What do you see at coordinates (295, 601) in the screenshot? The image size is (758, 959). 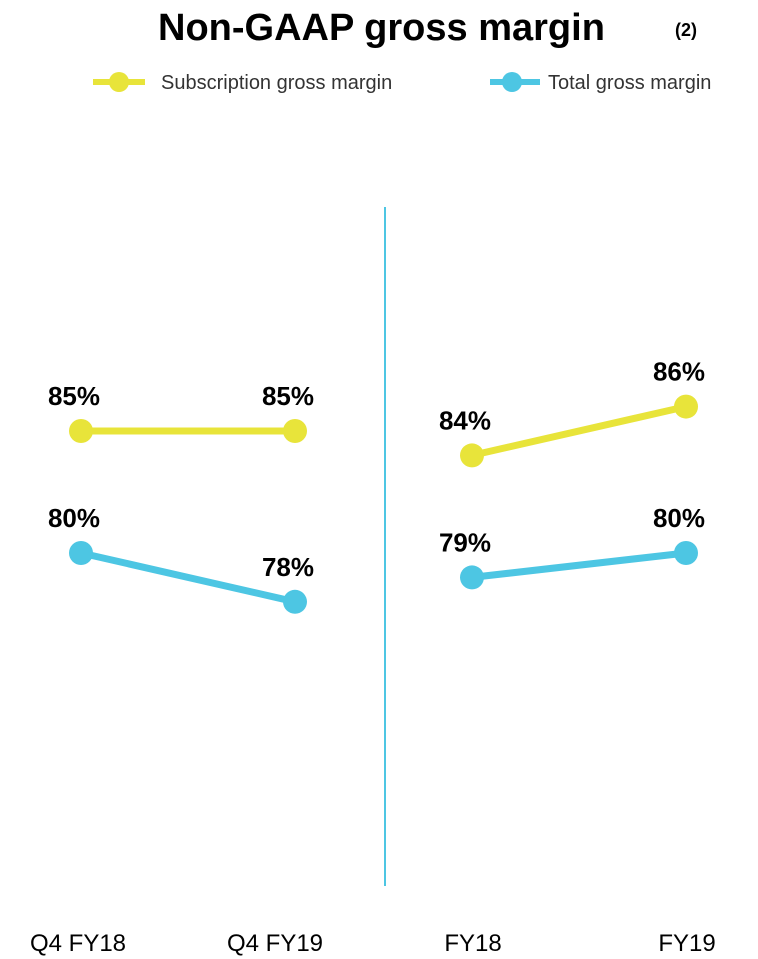 I see `point-total-q4-fy19` at bounding box center [295, 601].